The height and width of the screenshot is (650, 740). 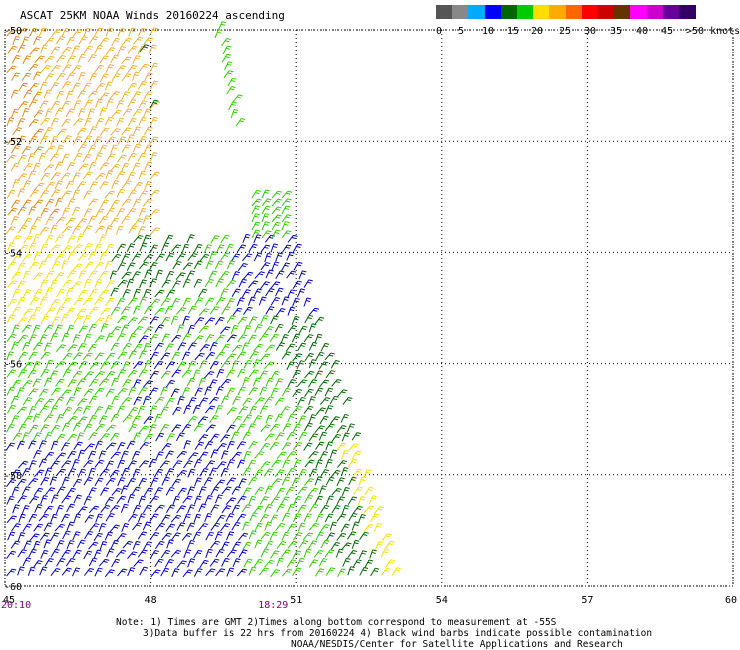 I want to click on legend-tick-label: 0, so click(x=439, y=31).